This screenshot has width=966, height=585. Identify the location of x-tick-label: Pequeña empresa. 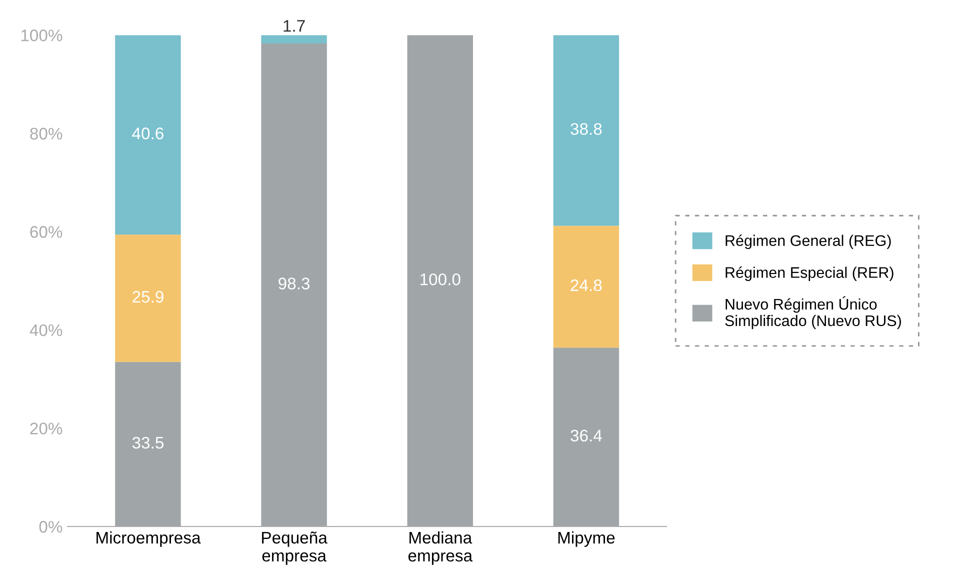
(295, 548).